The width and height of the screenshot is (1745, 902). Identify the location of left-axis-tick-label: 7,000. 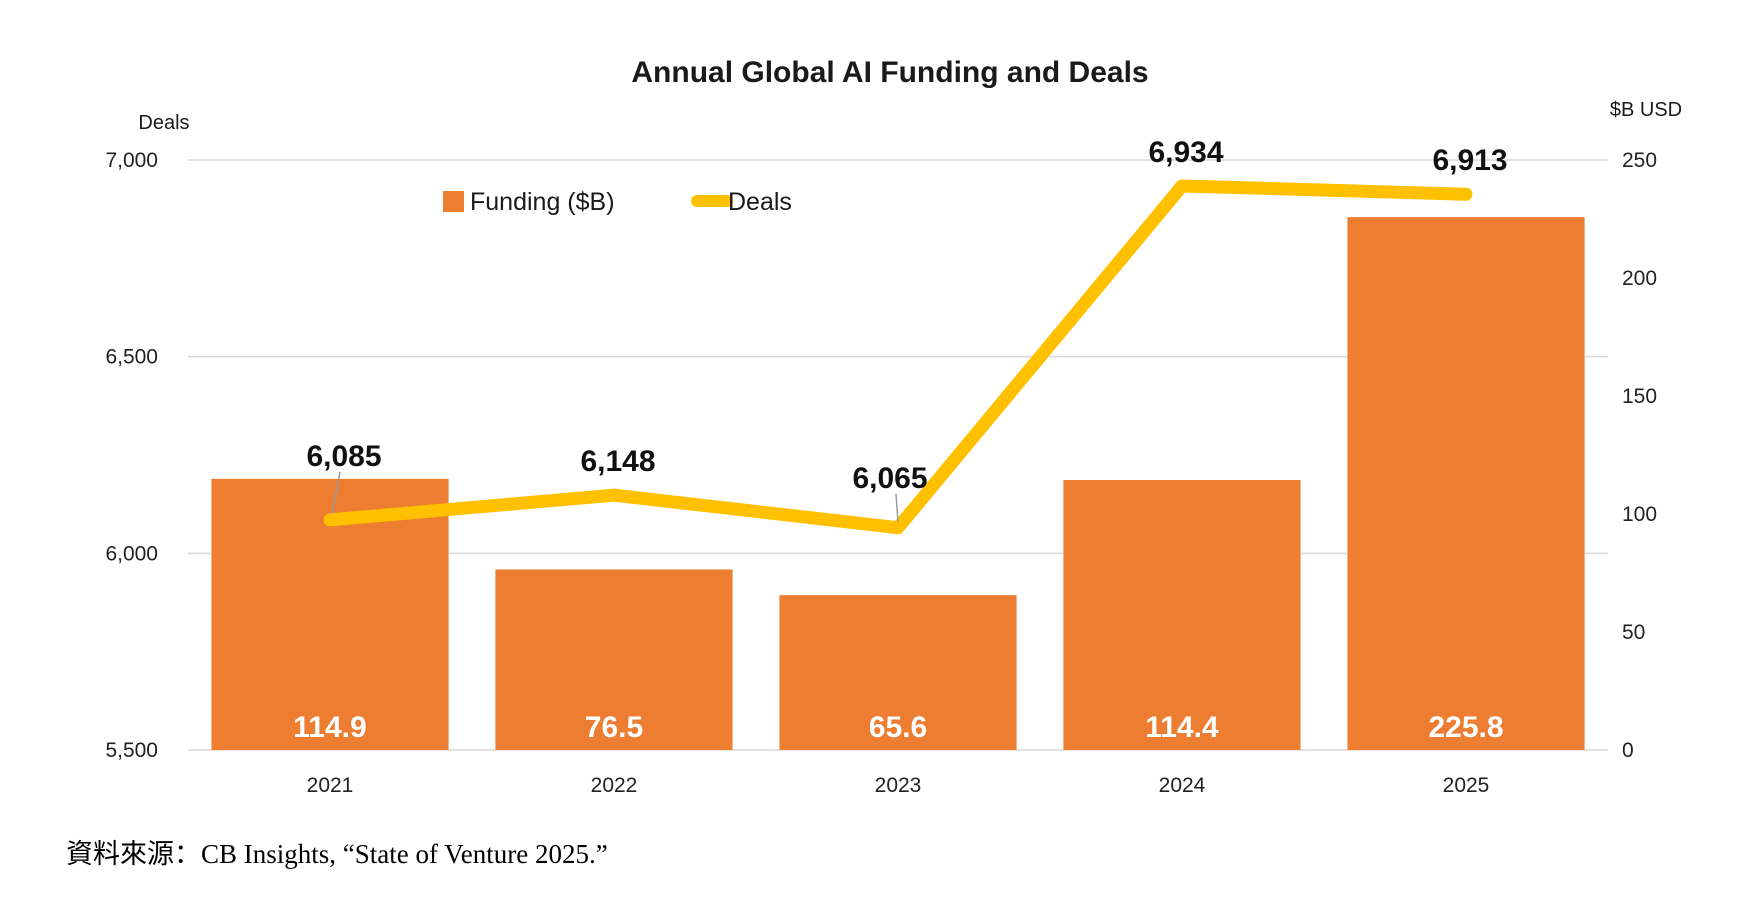
(131, 160).